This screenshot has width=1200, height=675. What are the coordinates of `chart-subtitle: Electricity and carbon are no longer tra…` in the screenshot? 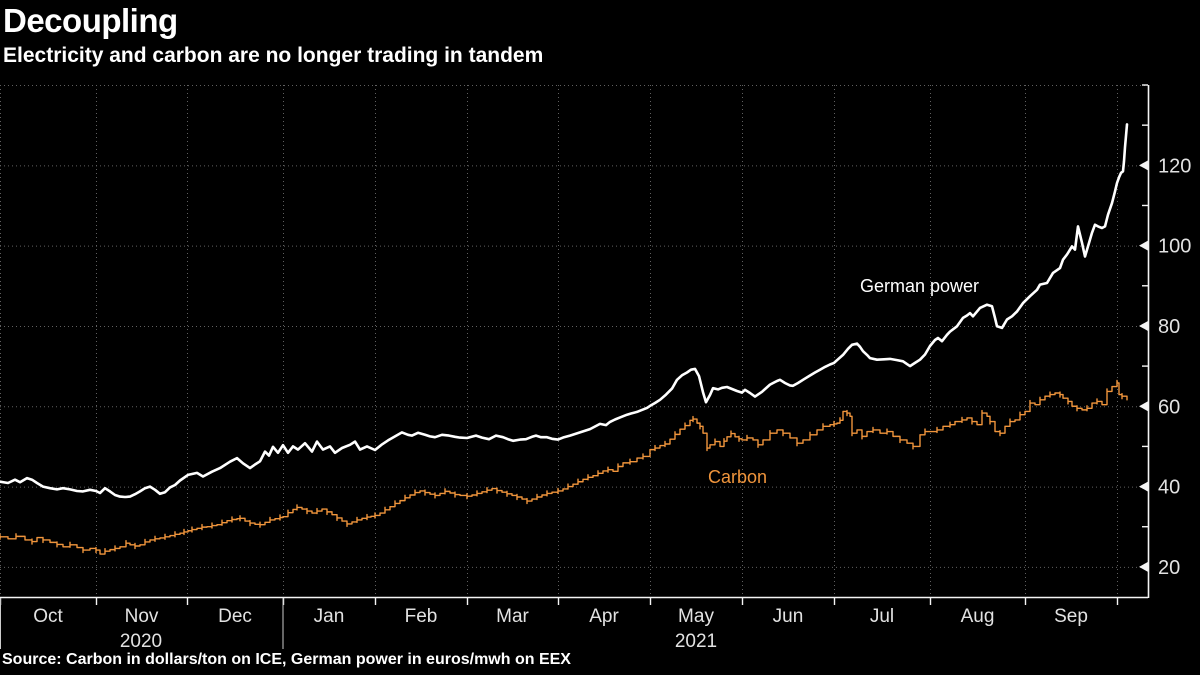 It's located at (273, 55).